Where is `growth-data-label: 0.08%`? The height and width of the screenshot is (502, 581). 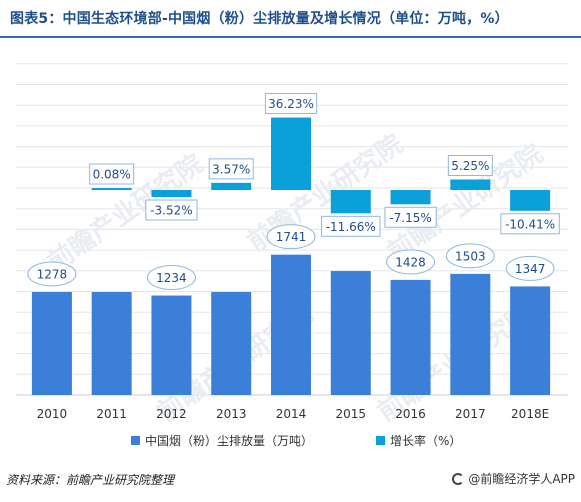 growth-data-label: 0.08% is located at coordinates (112, 175).